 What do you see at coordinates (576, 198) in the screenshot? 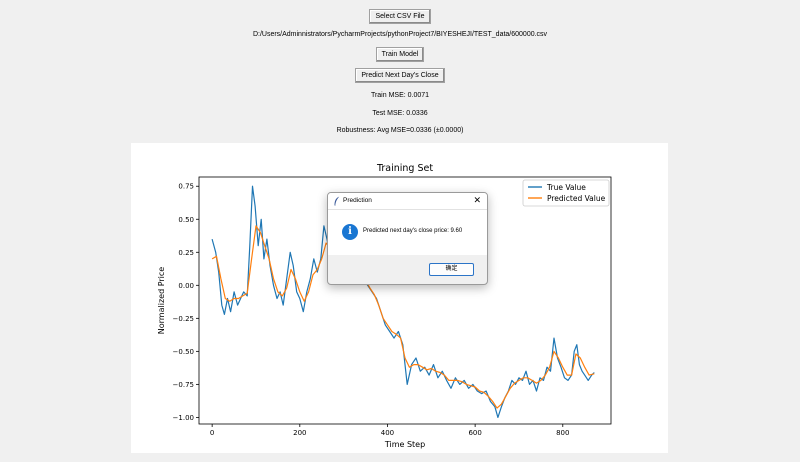
I see `legend-label: Predicted Value` at bounding box center [576, 198].